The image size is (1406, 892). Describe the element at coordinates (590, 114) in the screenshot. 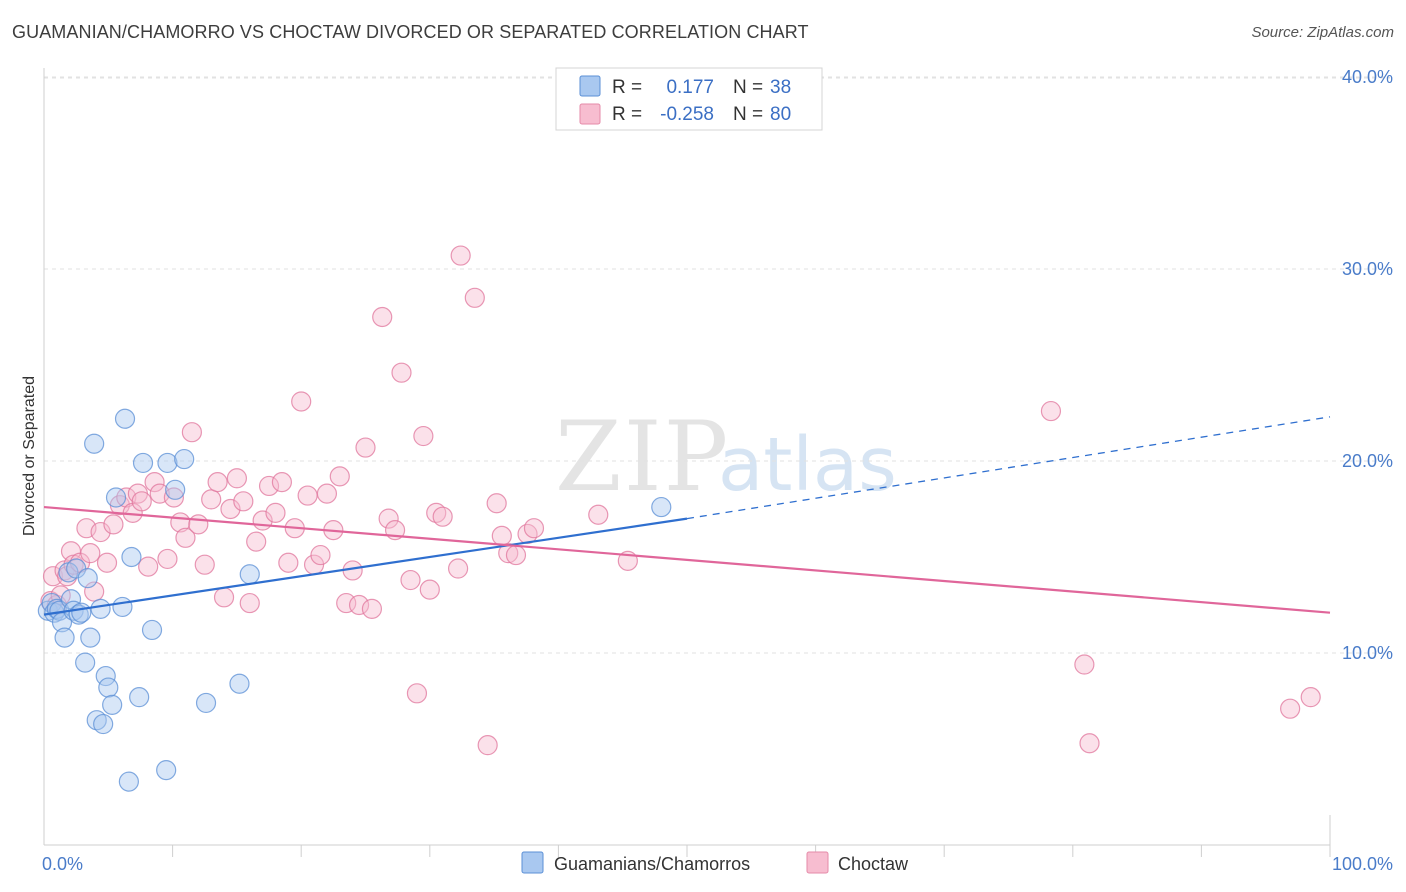

I see `legend-swatch-pink` at that location.